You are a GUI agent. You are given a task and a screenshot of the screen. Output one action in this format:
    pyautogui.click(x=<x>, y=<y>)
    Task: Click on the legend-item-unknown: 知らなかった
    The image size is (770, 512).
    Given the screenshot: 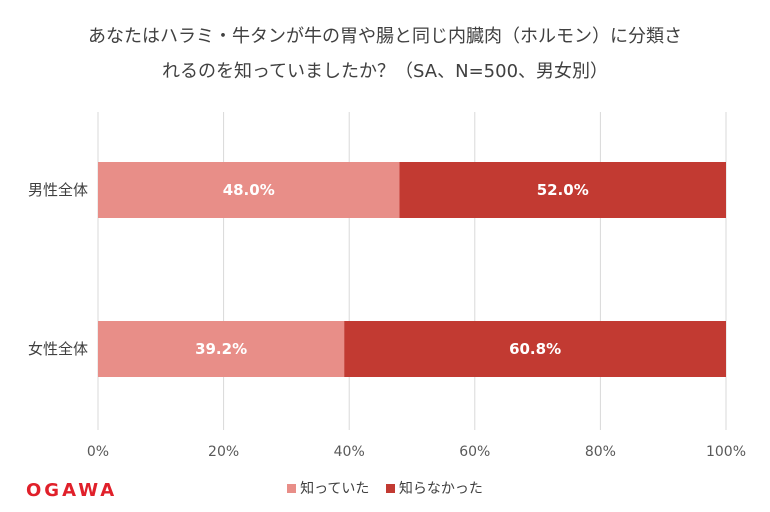 What is the action you would take?
    pyautogui.click(x=434, y=488)
    